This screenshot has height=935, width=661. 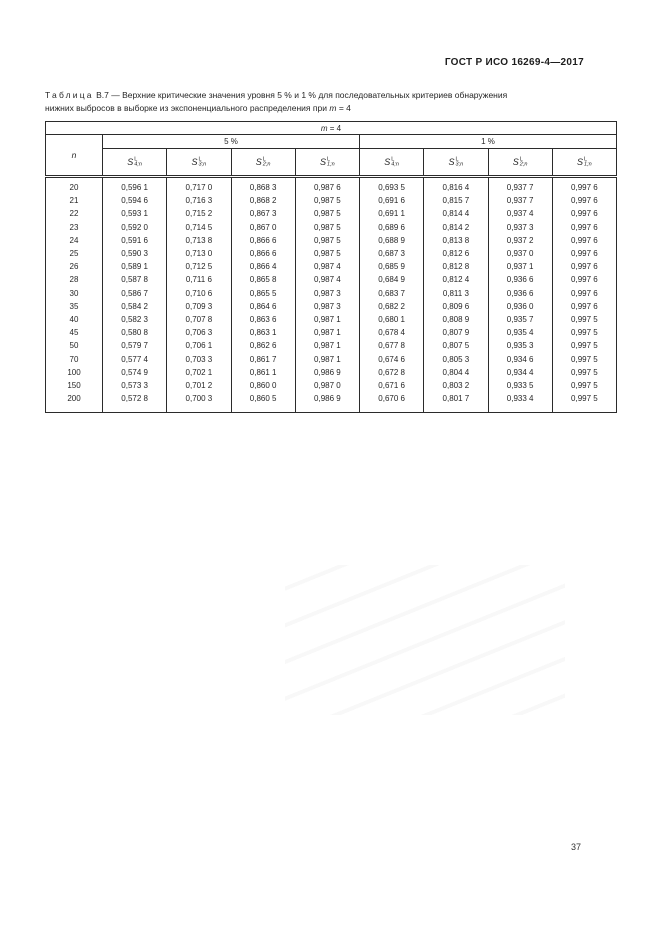 I want to click on col-header-s3n-5pct: S L 3;n, so click(x=198, y=163).